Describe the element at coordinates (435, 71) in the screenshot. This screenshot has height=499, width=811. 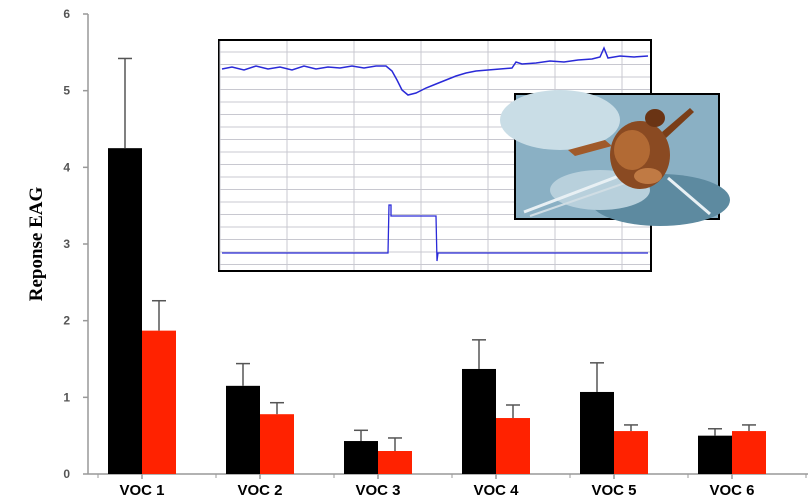
I see `eag-signal-trace` at that location.